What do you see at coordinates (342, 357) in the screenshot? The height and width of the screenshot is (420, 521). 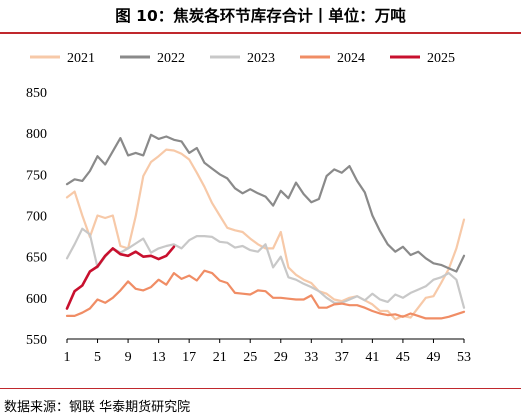 I see `x-tick-label: 37` at bounding box center [342, 357].